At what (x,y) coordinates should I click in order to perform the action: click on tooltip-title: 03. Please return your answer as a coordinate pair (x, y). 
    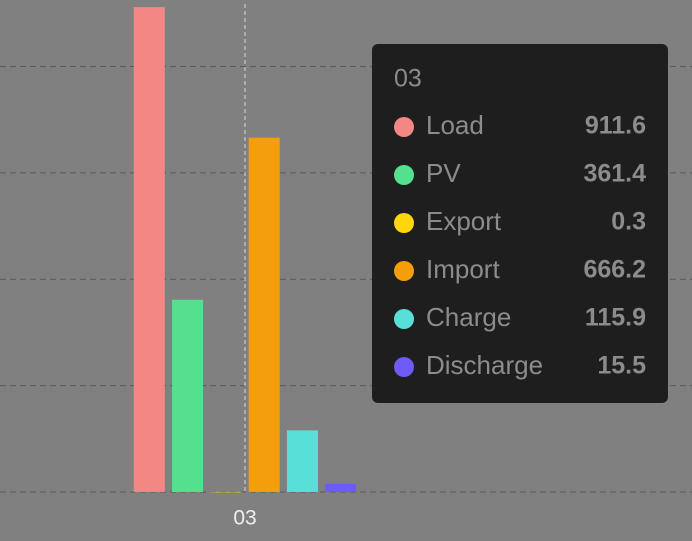
    Looking at the image, I should click on (408, 79).